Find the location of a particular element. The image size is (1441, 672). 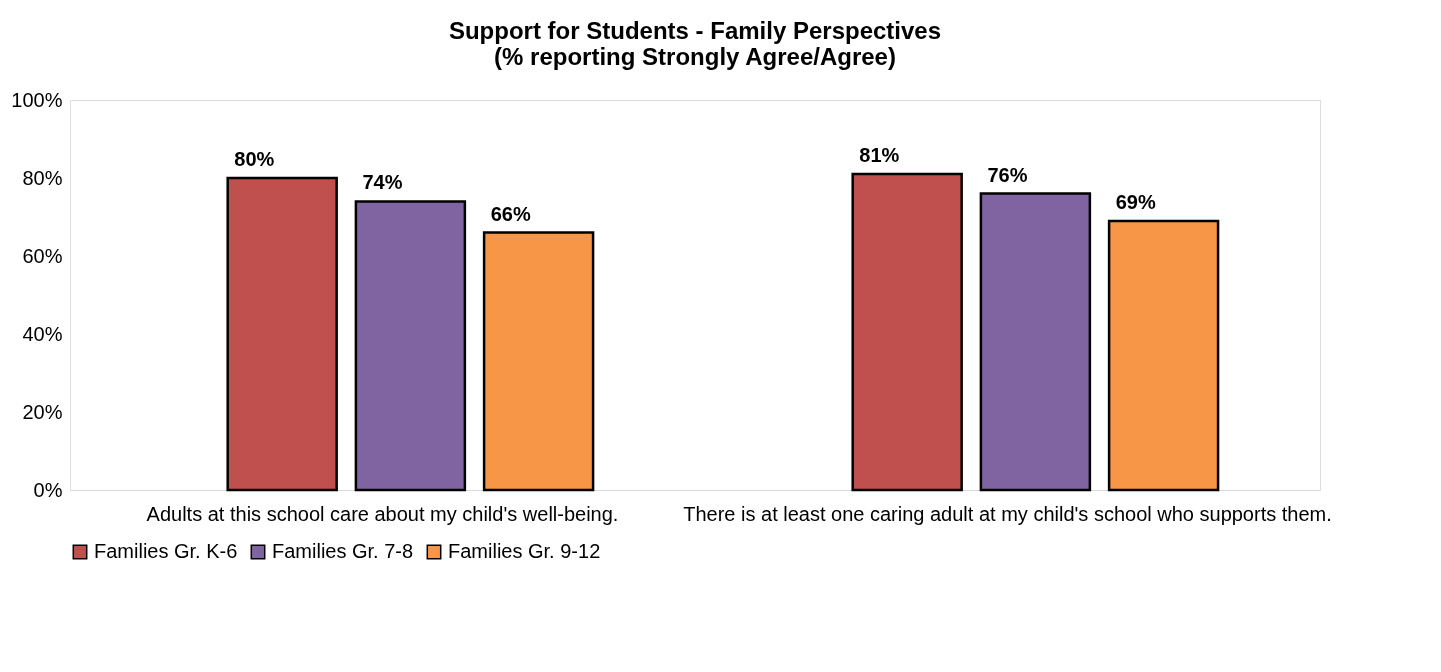

y-tick-label: 0% is located at coordinates (48, 489).